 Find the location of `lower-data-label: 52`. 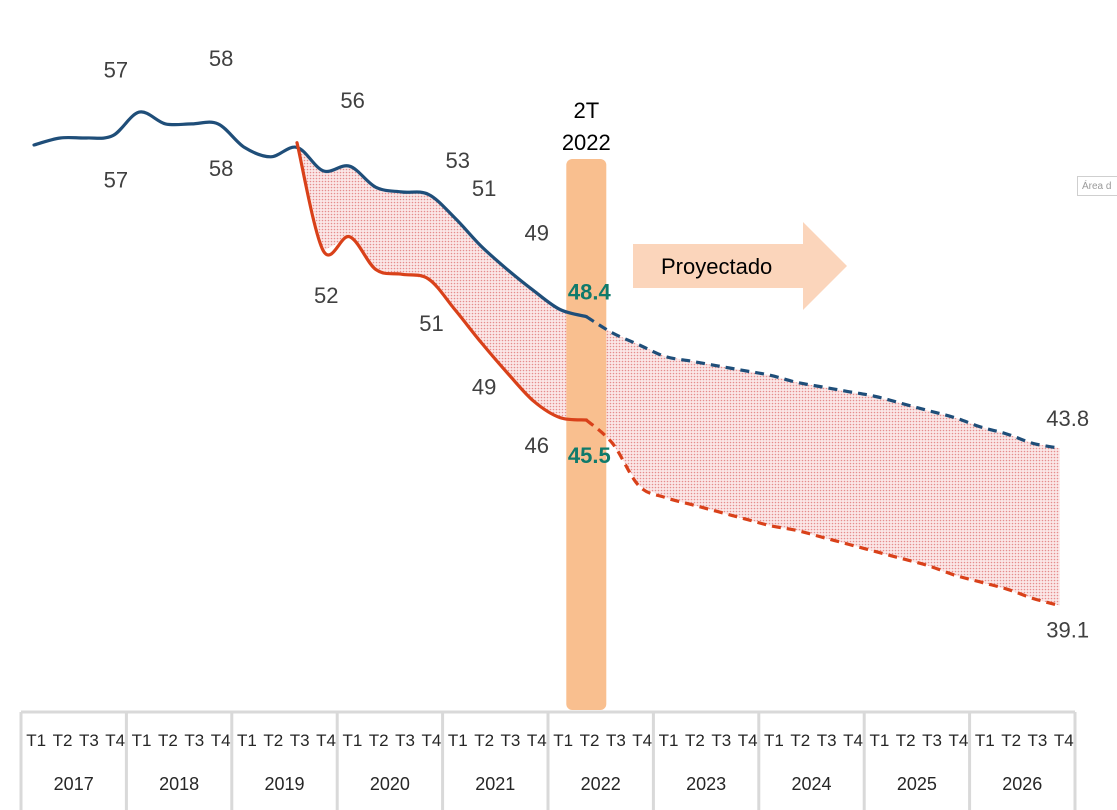

lower-data-label: 52 is located at coordinates (326, 295).